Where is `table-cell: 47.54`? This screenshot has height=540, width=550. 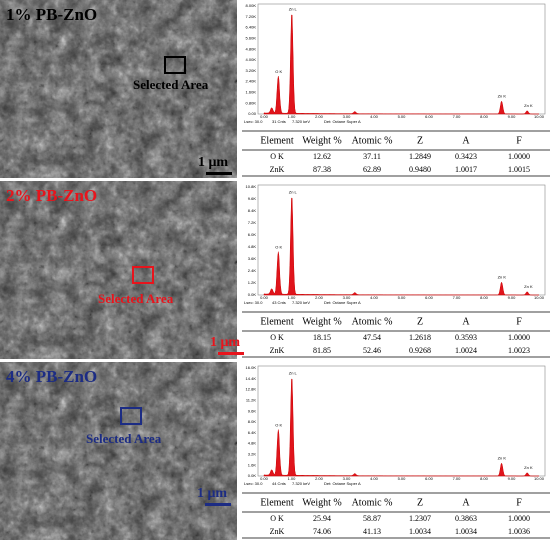
table-cell: 47.54 is located at coordinates (372, 337).